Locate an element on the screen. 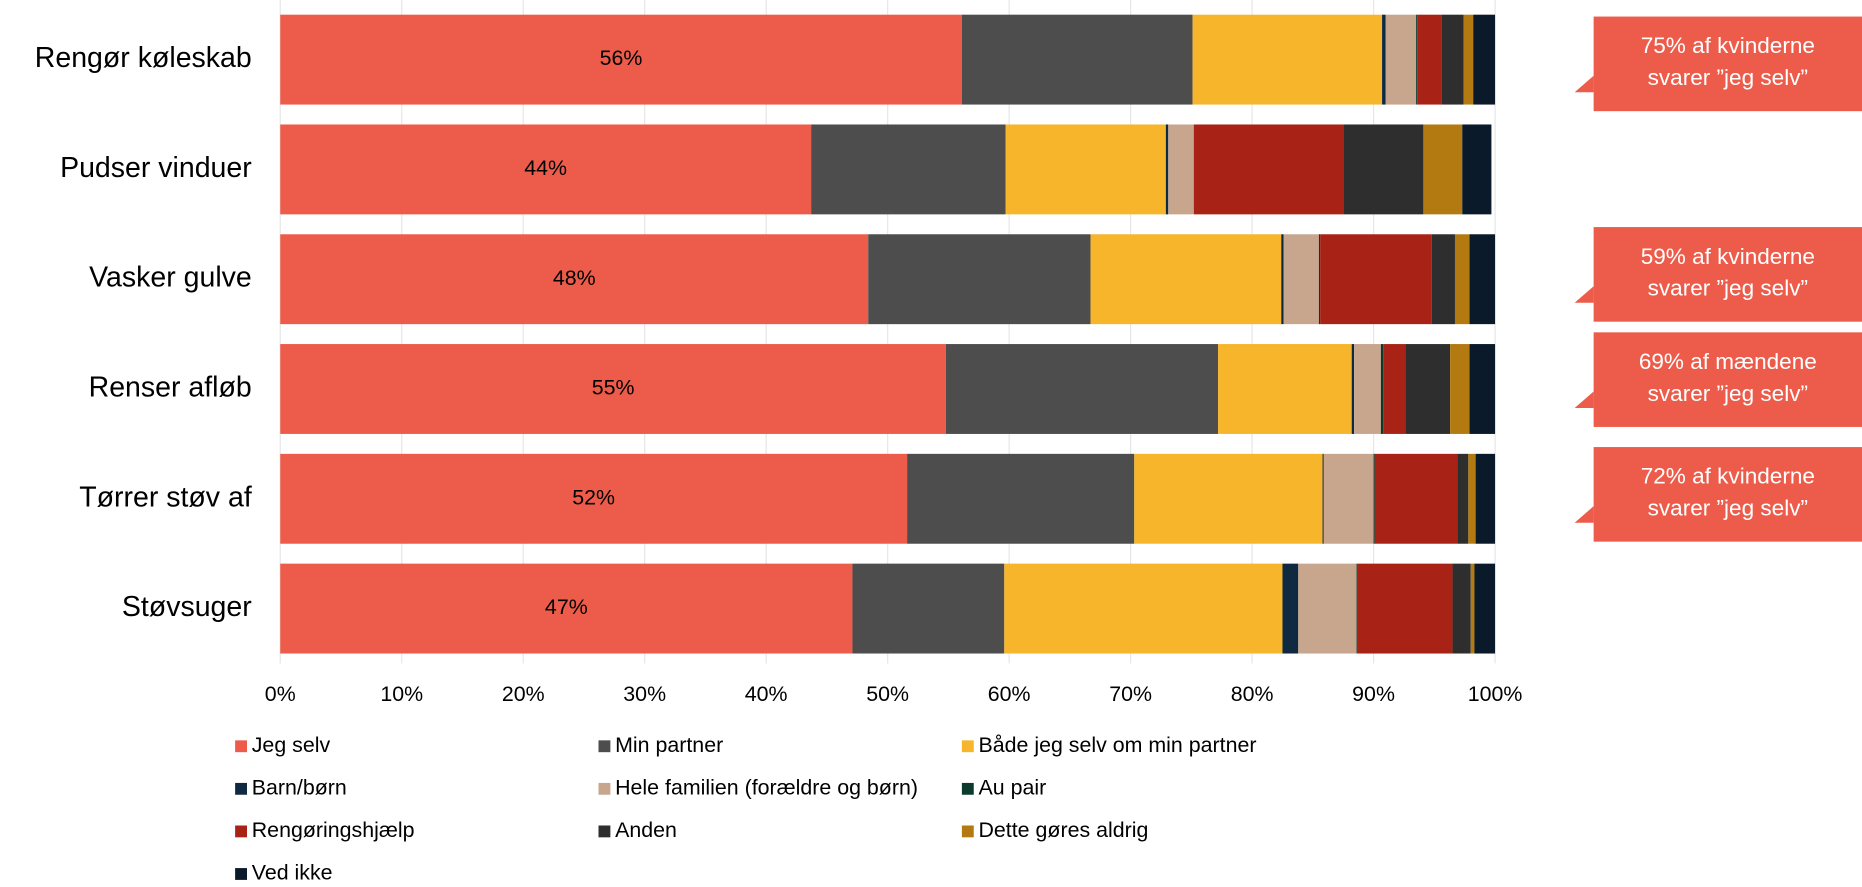 This screenshot has width=1862, height=887. legend-label: Barn/børn is located at coordinates (299, 788).